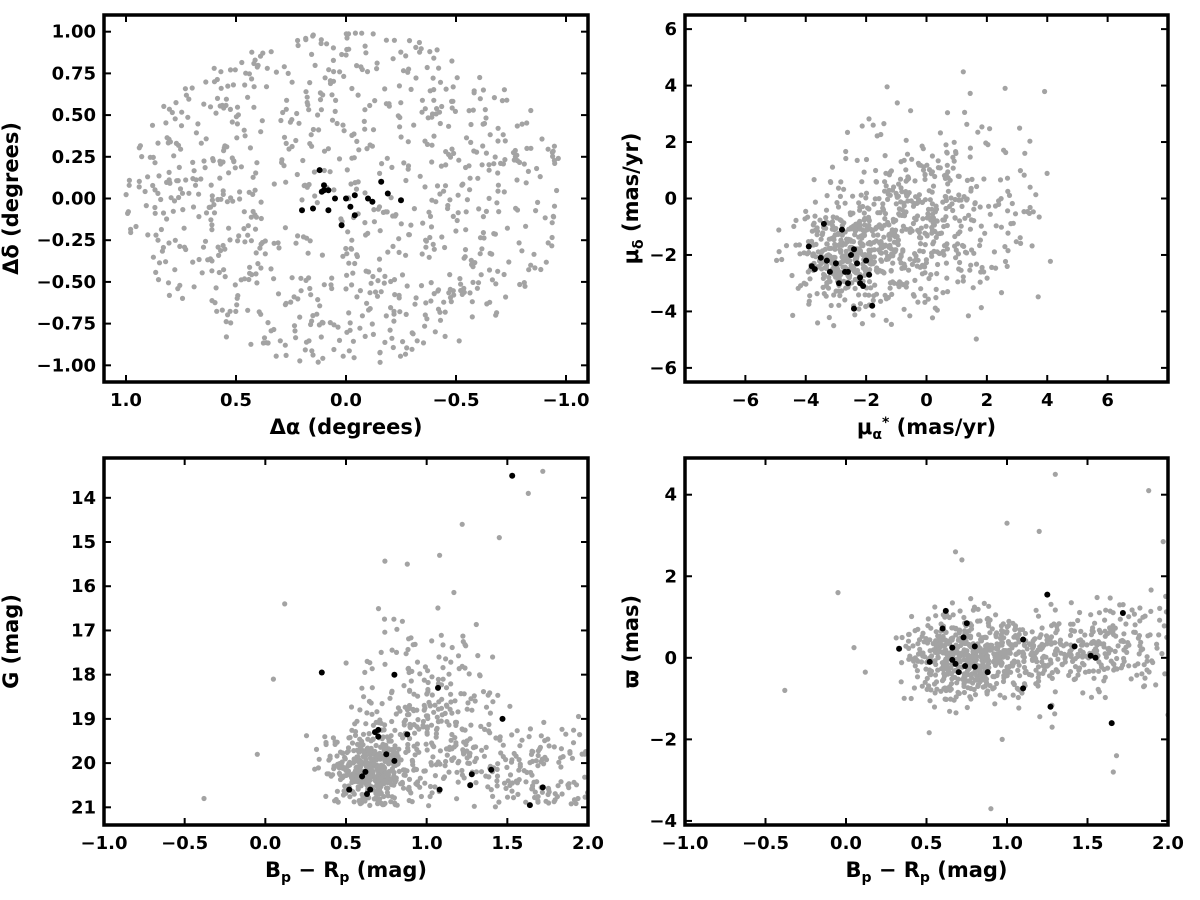  What do you see at coordinates (11, 641) in the screenshot?
I see `y-axis-label: G (mag)` at bounding box center [11, 641].